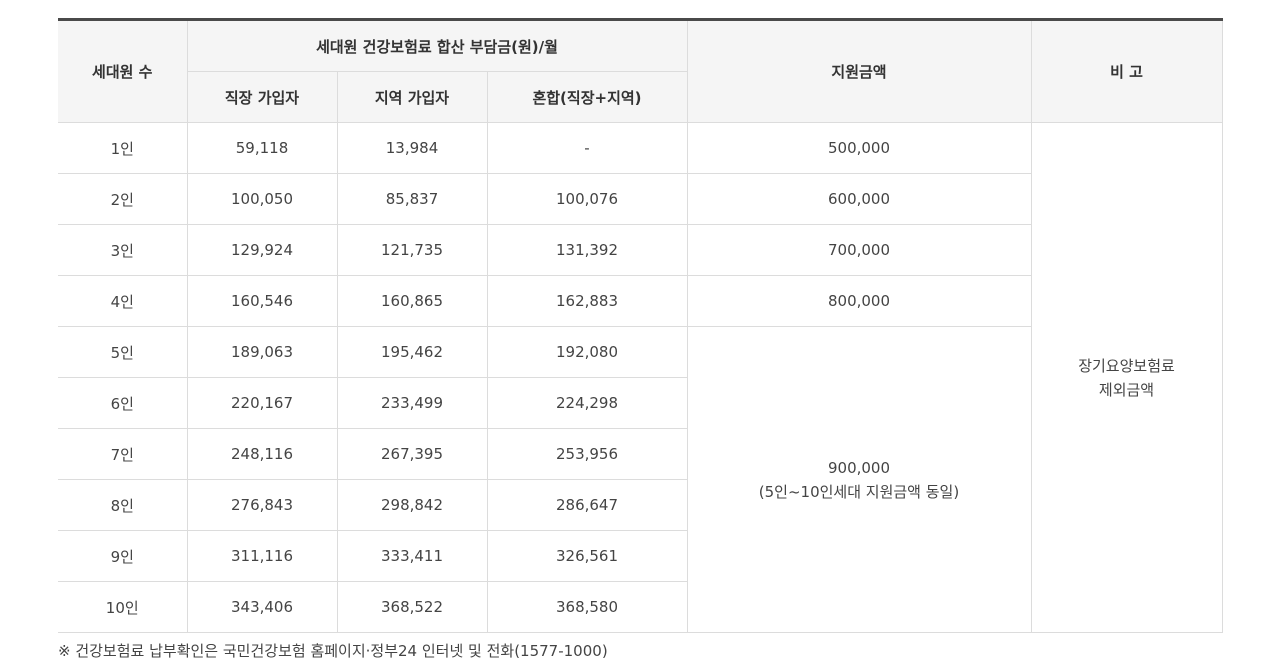 Image resolution: width=1285 pixels, height=665 pixels. I want to click on table-row: 8인 276,843 298,842 286,647, so click(640, 505).